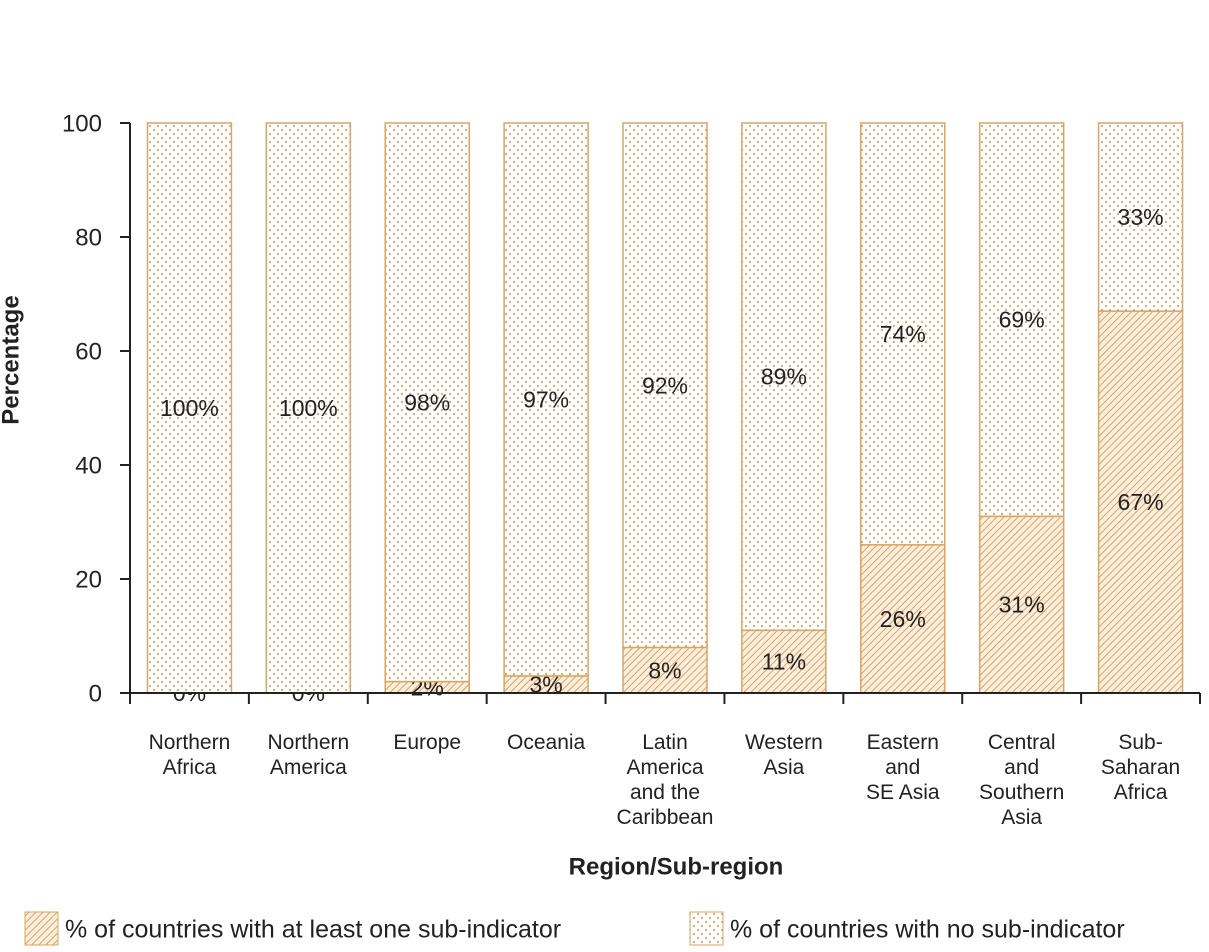  What do you see at coordinates (1022, 742) in the screenshot?
I see `x-tick-label-line: Central` at bounding box center [1022, 742].